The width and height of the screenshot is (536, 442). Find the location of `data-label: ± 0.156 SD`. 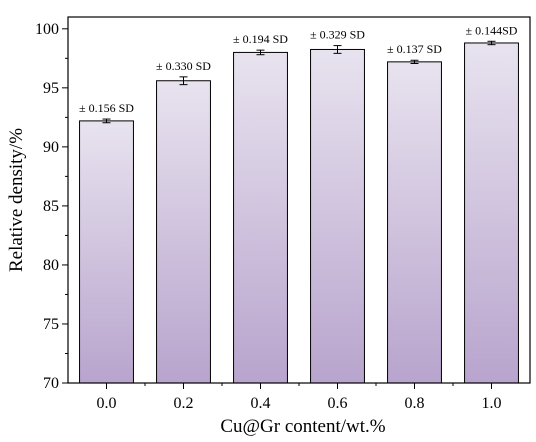

data-label: ± 0.156 SD is located at coordinates (106, 108).